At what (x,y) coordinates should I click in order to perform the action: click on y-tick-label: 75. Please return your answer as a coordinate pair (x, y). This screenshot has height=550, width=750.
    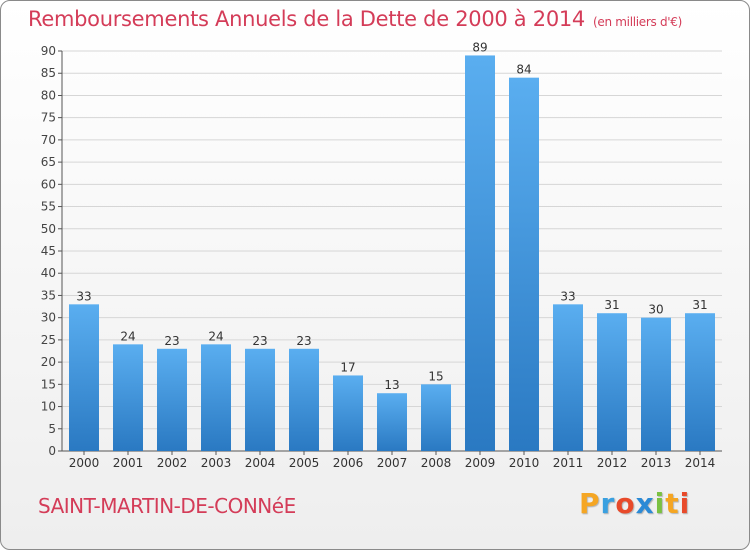
    Looking at the image, I should click on (48, 118).